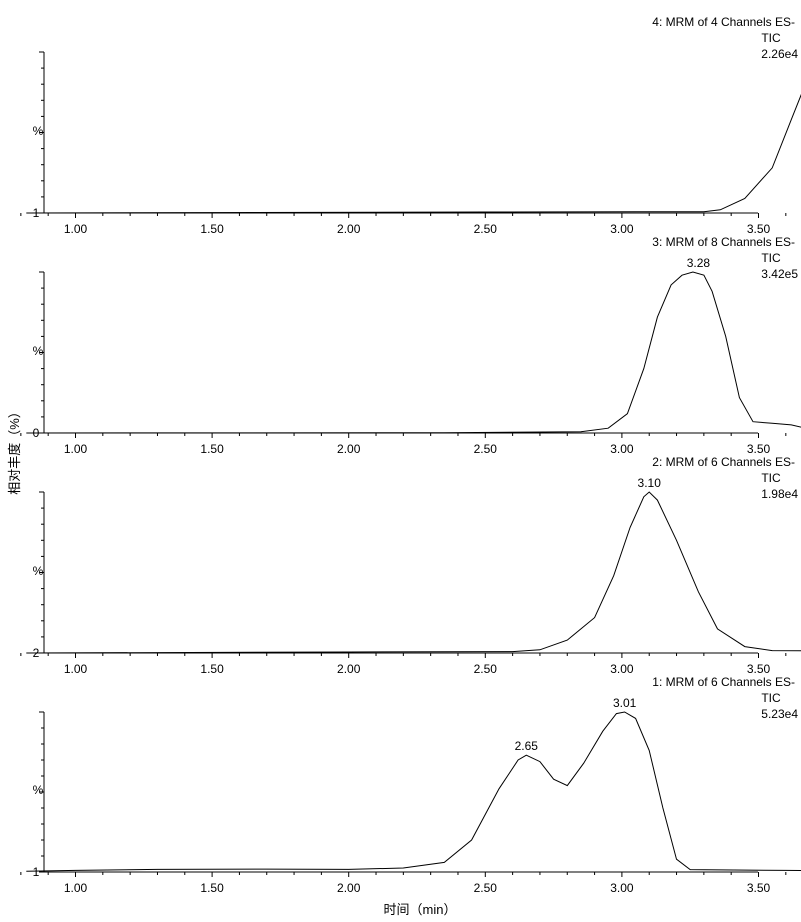  What do you see at coordinates (779, 54) in the screenshot?
I see `intensity-label: 2.26e4` at bounding box center [779, 54].